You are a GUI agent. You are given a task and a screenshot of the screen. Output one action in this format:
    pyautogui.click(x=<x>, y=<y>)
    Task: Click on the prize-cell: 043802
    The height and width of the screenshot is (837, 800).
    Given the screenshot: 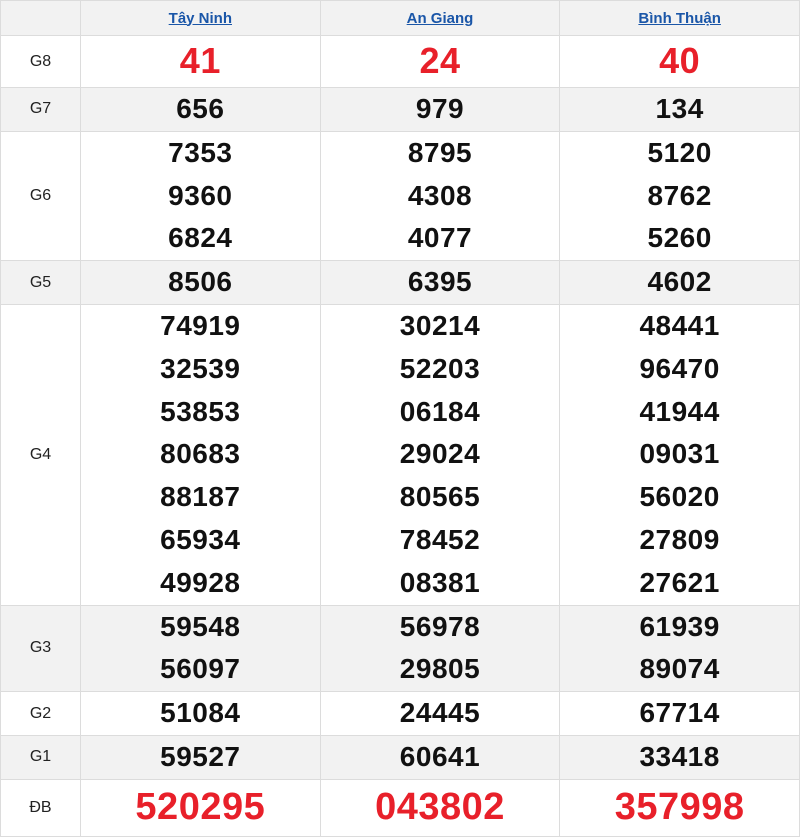 What is the action you would take?
    pyautogui.click(x=440, y=807)
    